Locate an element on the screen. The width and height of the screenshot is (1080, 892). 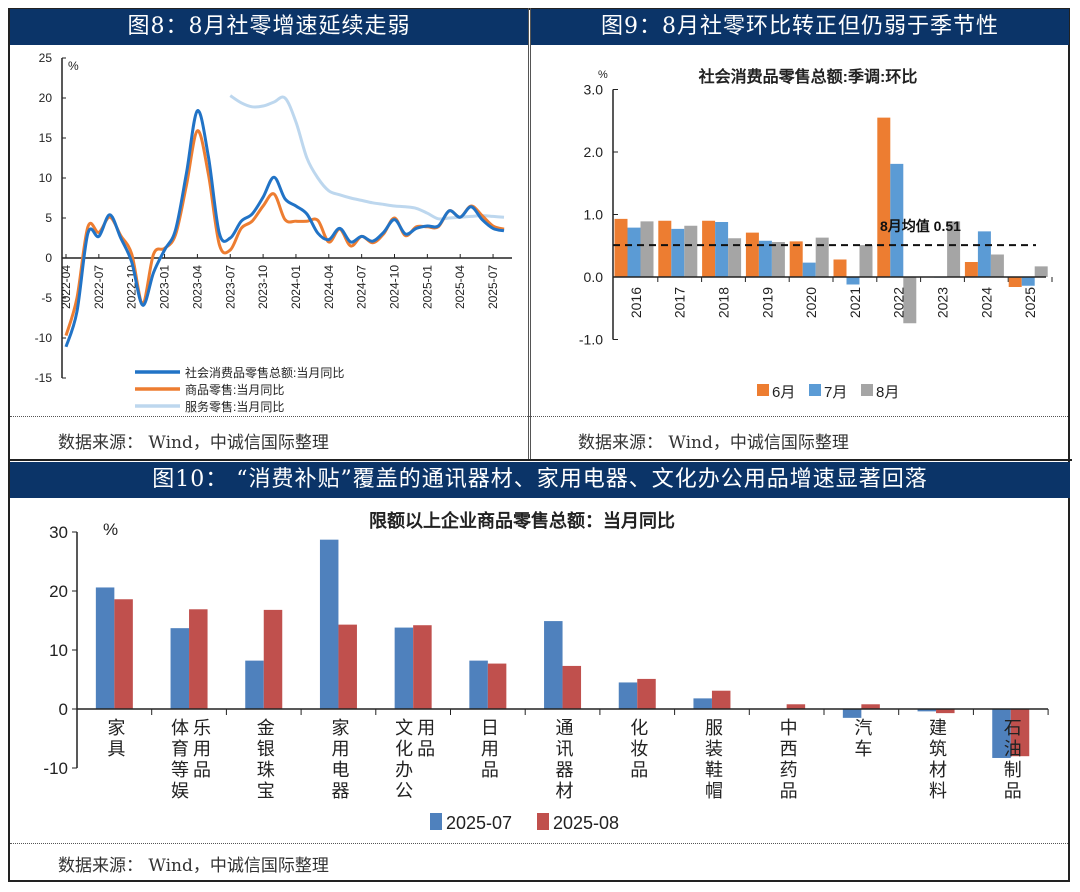
fig10-category-label: 家用电器 is located at coordinates (339, 760).